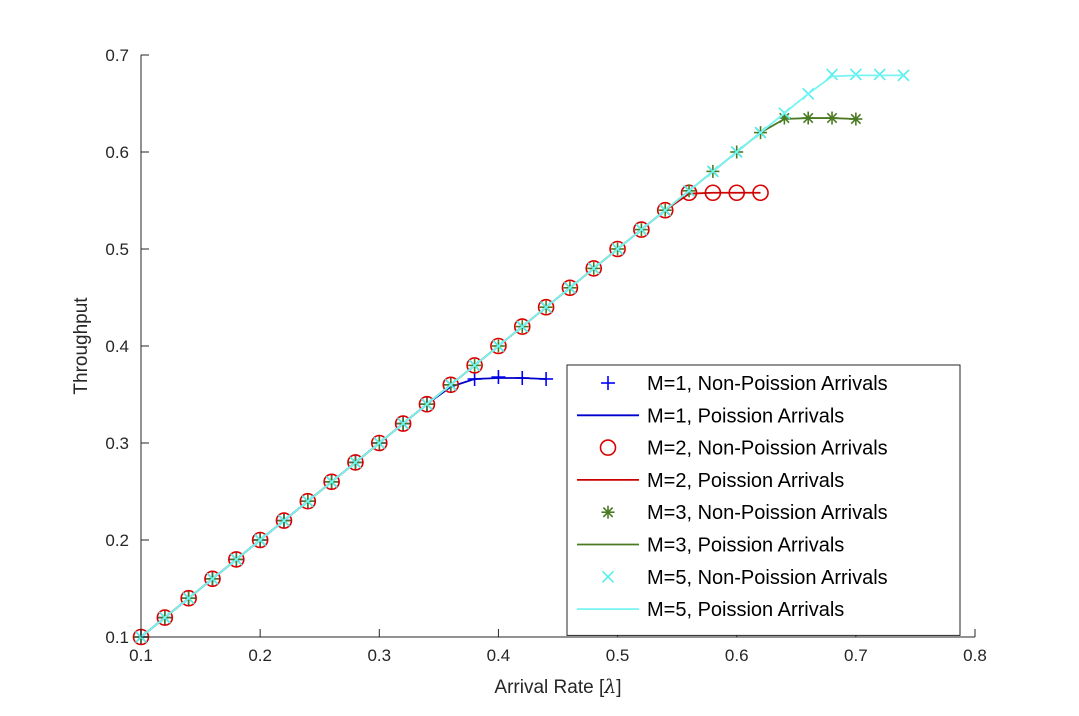 This screenshot has height=716, width=1079. I want to click on series-2-point-16-ring, so click(522, 326).